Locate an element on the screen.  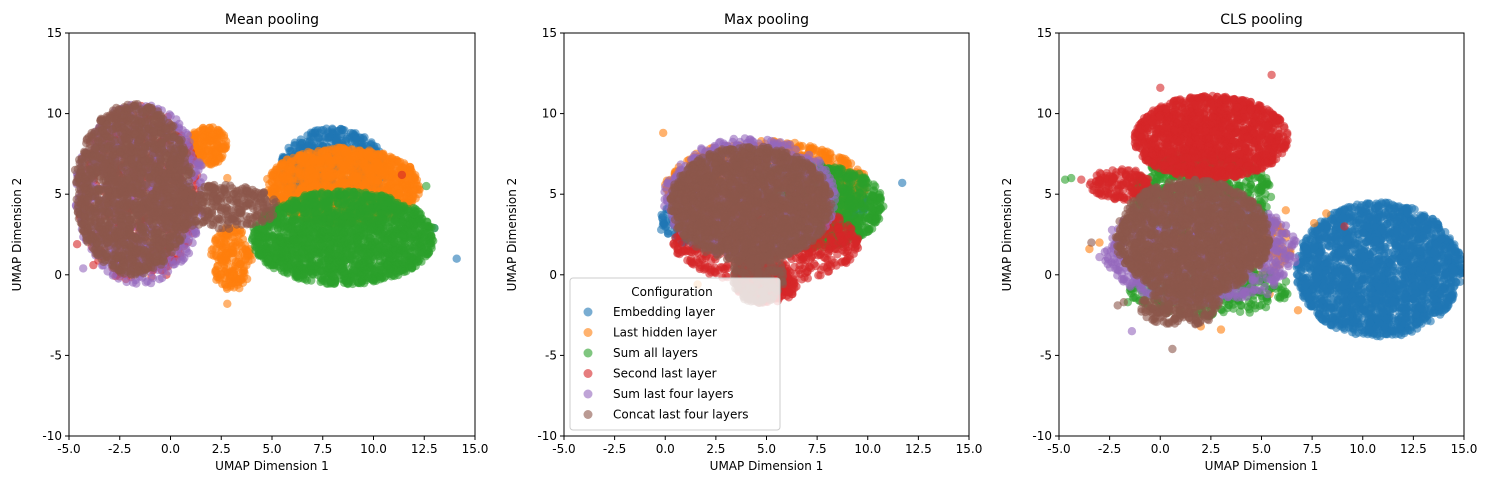
series-sum-all-layers is located at coordinates (343, 235).